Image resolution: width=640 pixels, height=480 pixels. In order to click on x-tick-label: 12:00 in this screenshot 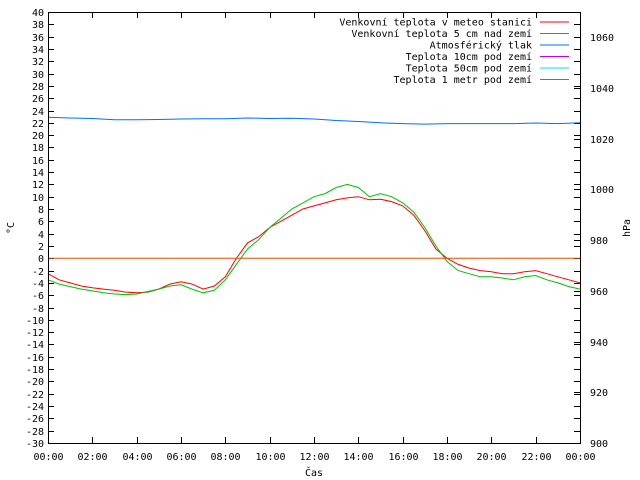, I will do `click(314, 457)`.